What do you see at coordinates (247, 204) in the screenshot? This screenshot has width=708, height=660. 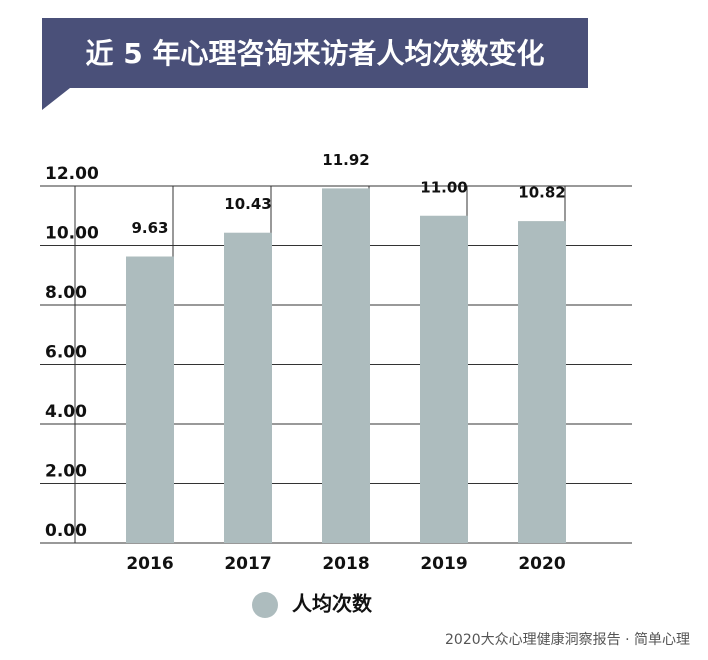 I see `value-label: 10.43` at bounding box center [247, 204].